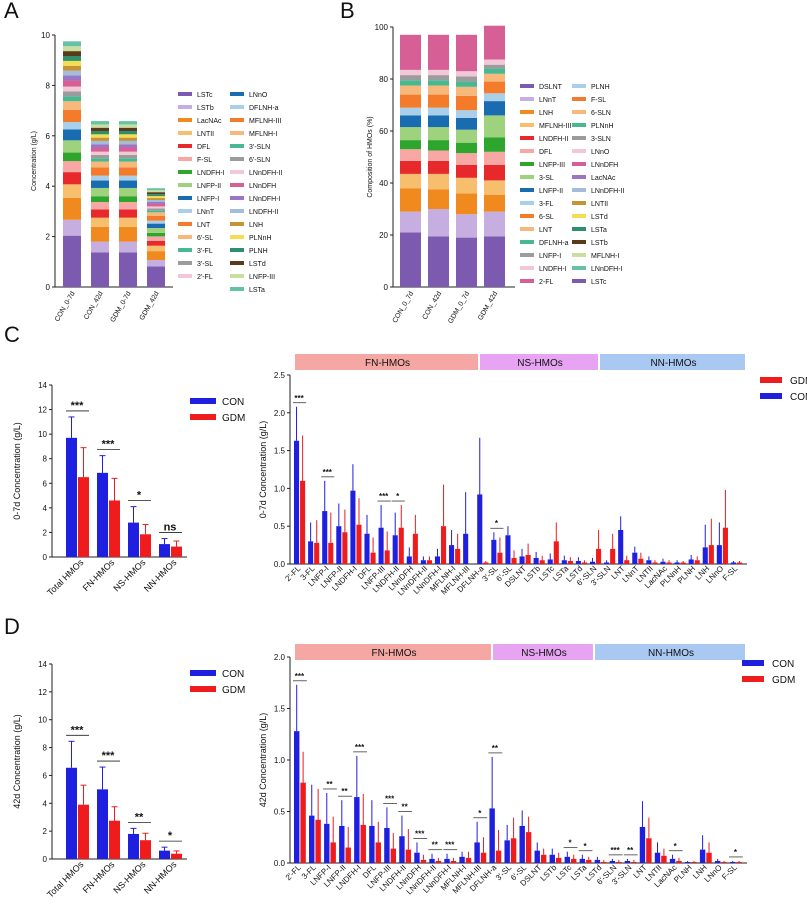 The height and width of the screenshot is (910, 807). I want to click on panel-c-detail-y-tick-label: 2.0, so click(280, 413).